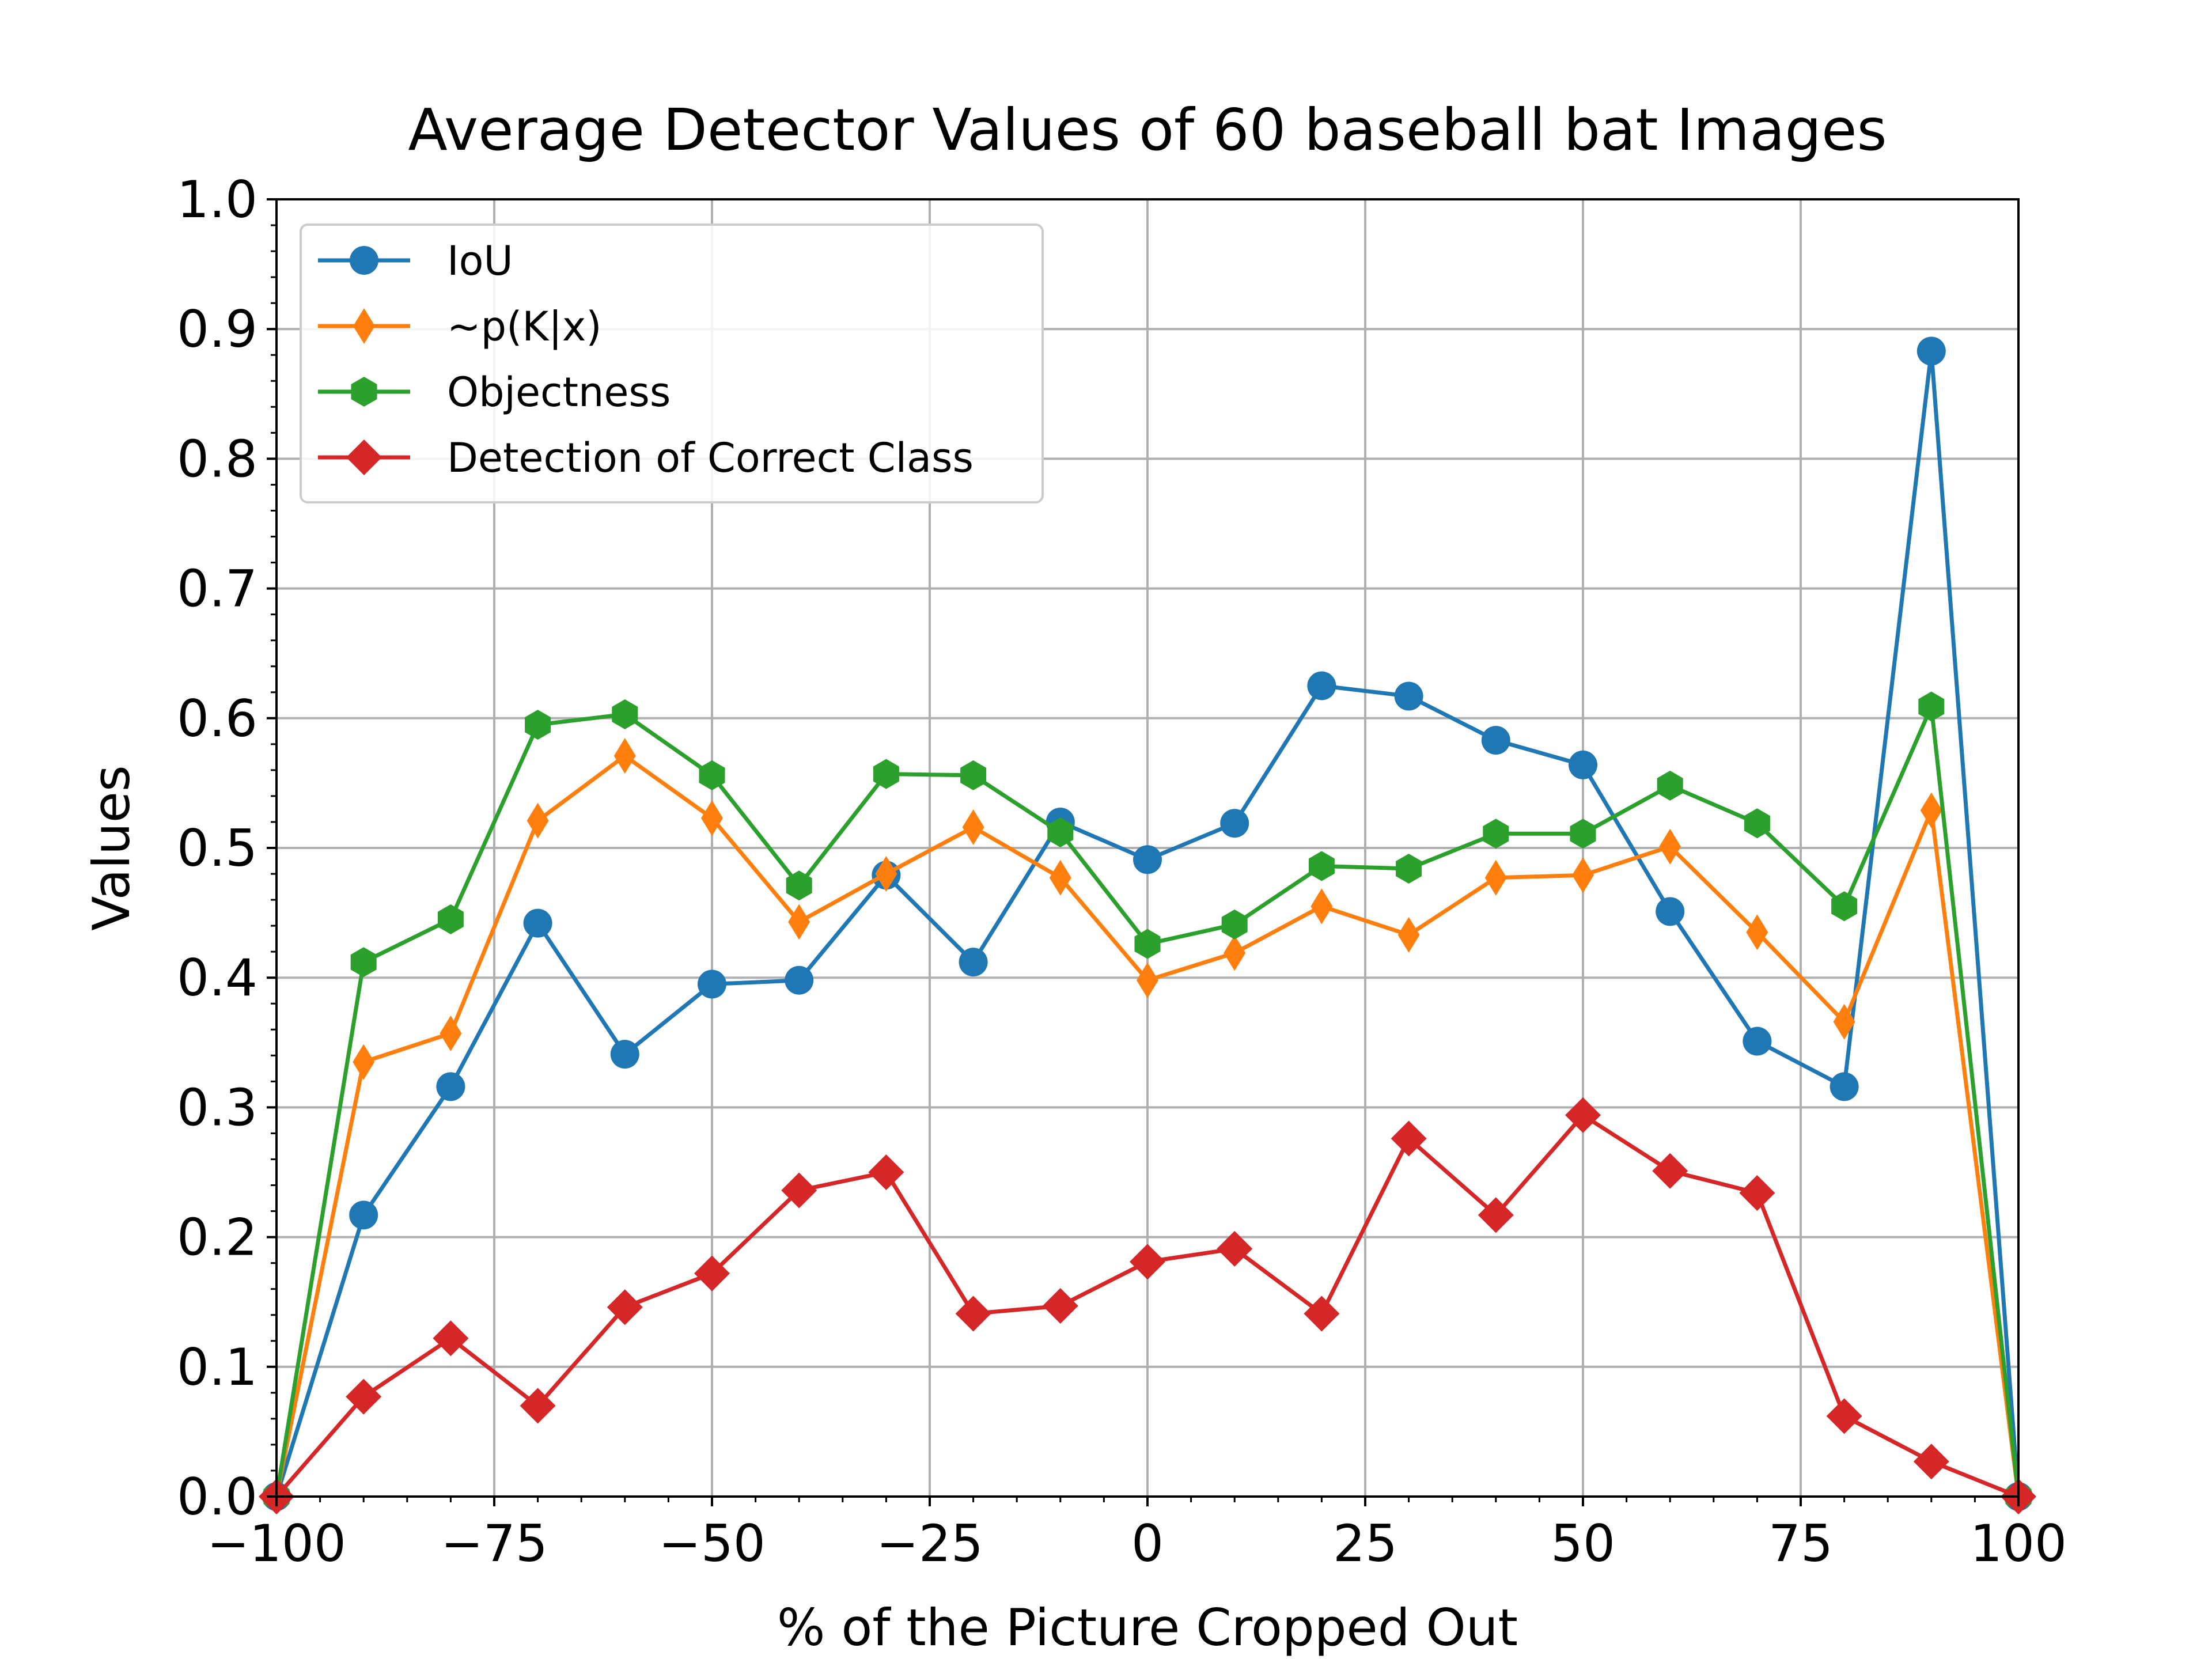 The height and width of the screenshot is (1659, 2212). What do you see at coordinates (1800, 1543) in the screenshot?
I see `x-tick-label: 75` at bounding box center [1800, 1543].